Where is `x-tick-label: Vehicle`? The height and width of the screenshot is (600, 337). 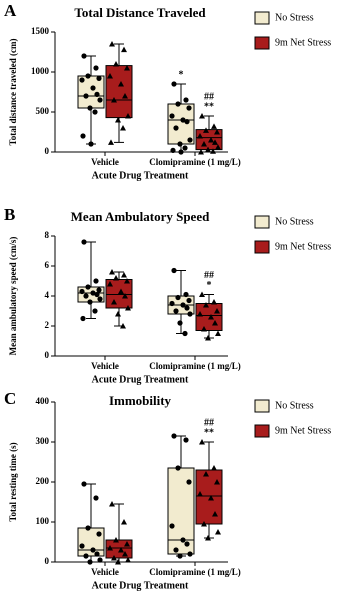
x-tick-label: Vehicle is located at coordinates (105, 366).